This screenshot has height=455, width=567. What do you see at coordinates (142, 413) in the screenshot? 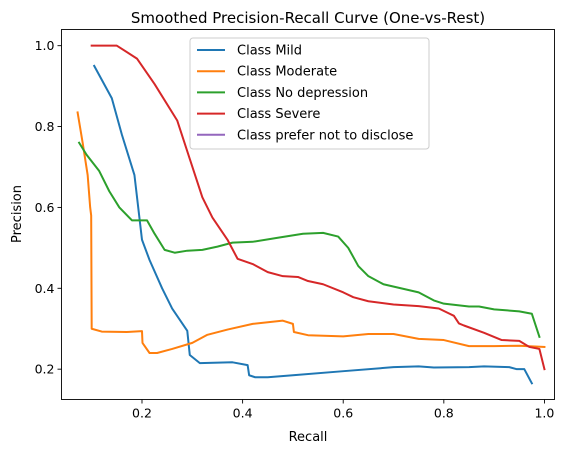
I see `x-tick-label: 0.2` at bounding box center [142, 413].